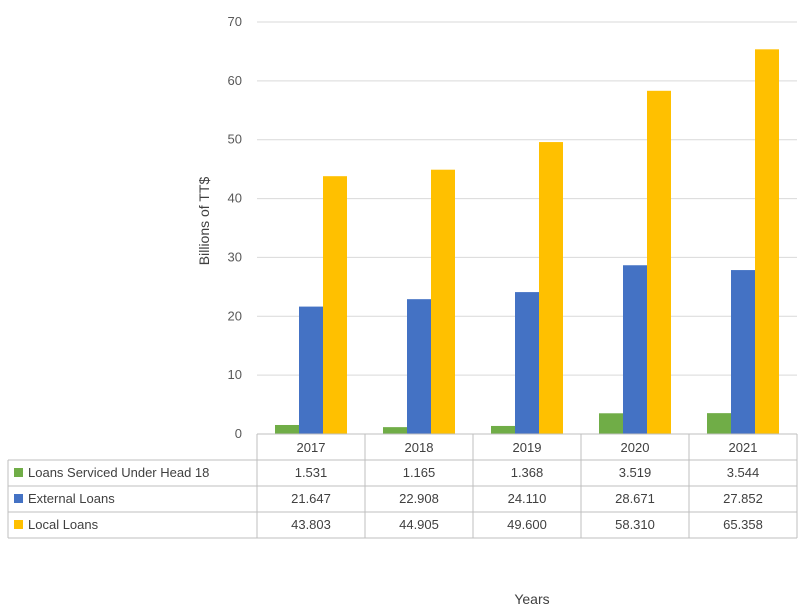 This screenshot has height=607, width=809. What do you see at coordinates (235, 21) in the screenshot?
I see `y-tick-label: 70` at bounding box center [235, 21].